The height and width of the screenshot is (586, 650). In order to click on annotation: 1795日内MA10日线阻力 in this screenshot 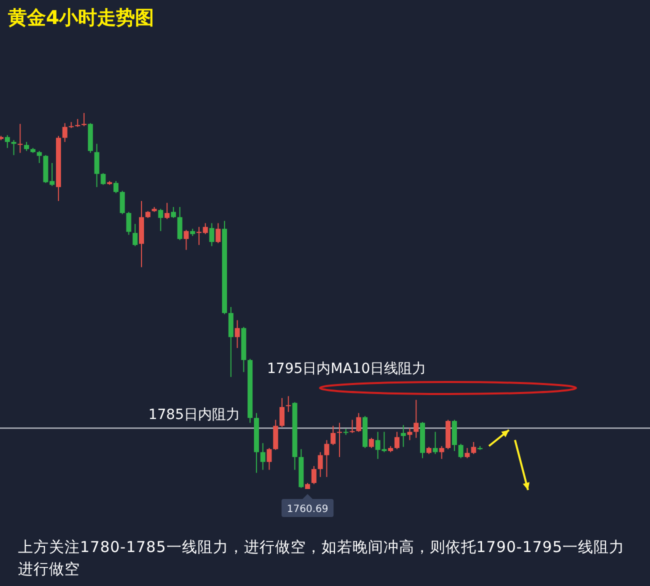, I will do `click(346, 369)`.